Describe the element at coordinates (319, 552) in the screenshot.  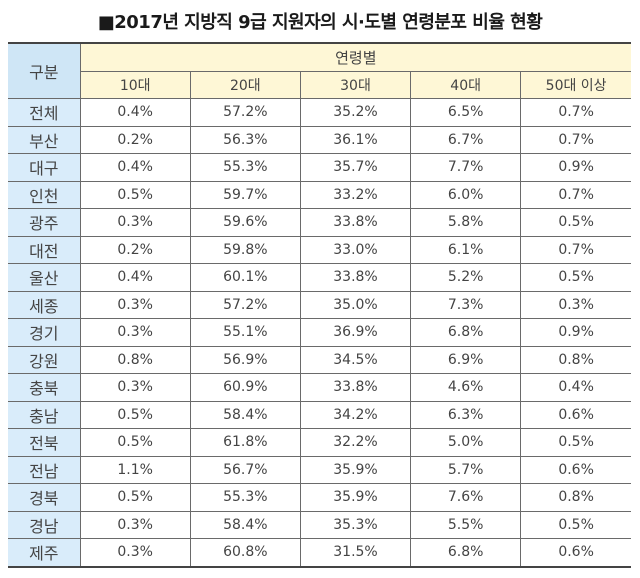
I see `table-row: 제주 0.3% 60.8% 31.5% 6.8% 0.6%` at that location.